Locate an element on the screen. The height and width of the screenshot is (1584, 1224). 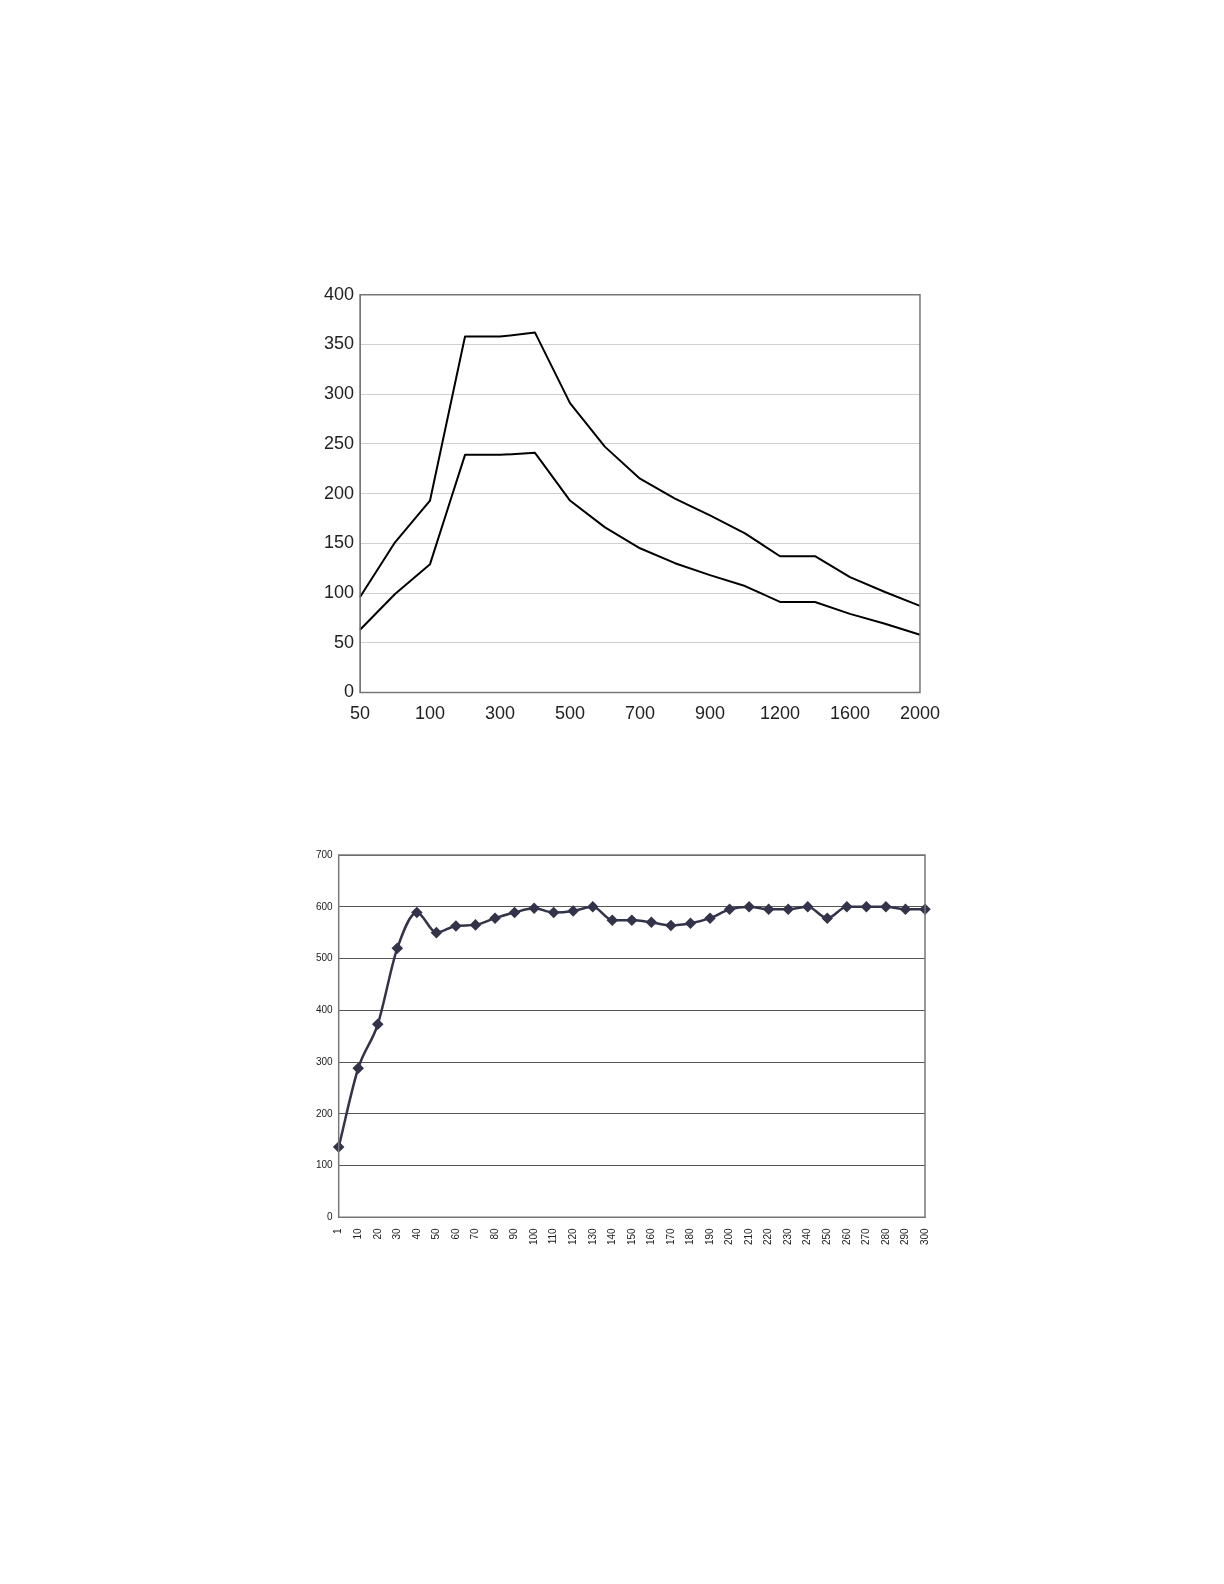
x-tick-label: 150 is located at coordinates (631, 1236).